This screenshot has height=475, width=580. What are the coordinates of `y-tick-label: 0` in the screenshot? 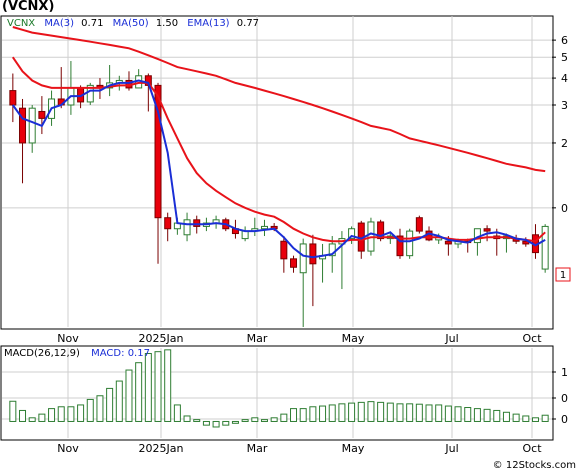 It's located at (564, 208).